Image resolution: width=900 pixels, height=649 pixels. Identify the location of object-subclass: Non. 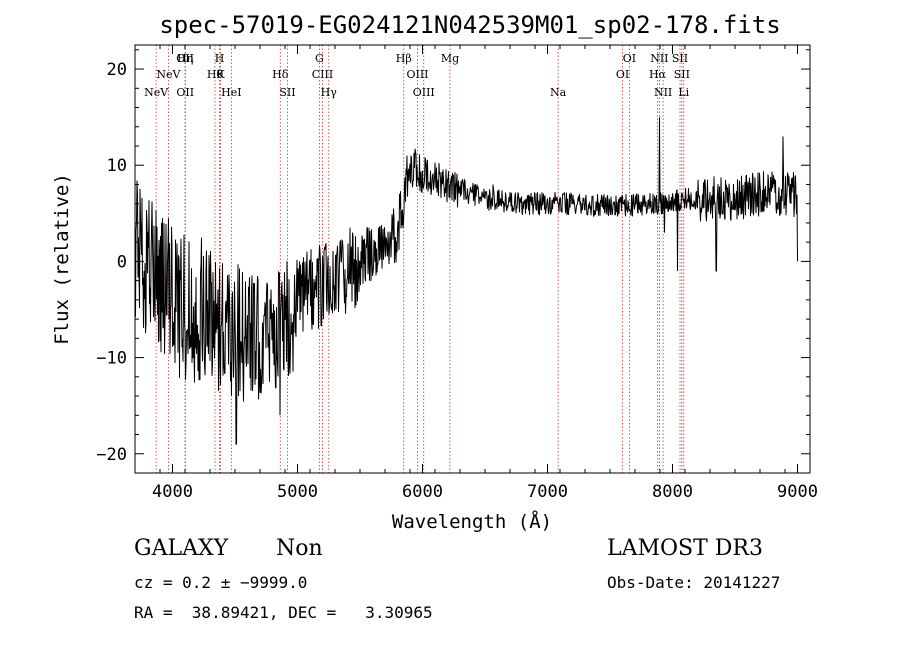
(299, 548).